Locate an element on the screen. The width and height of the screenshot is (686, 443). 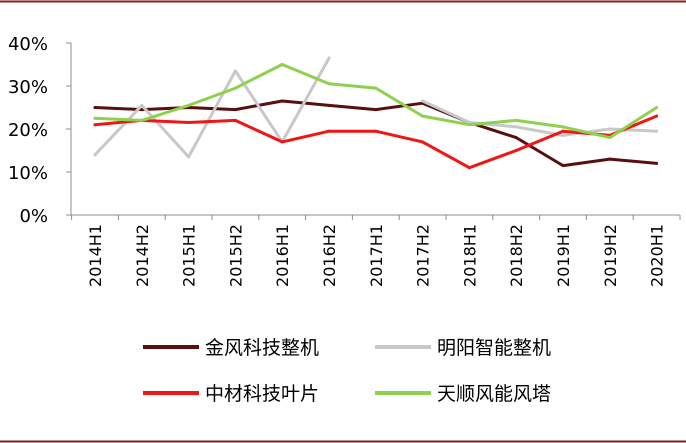
y-tick-label: 20% is located at coordinates (28, 130).